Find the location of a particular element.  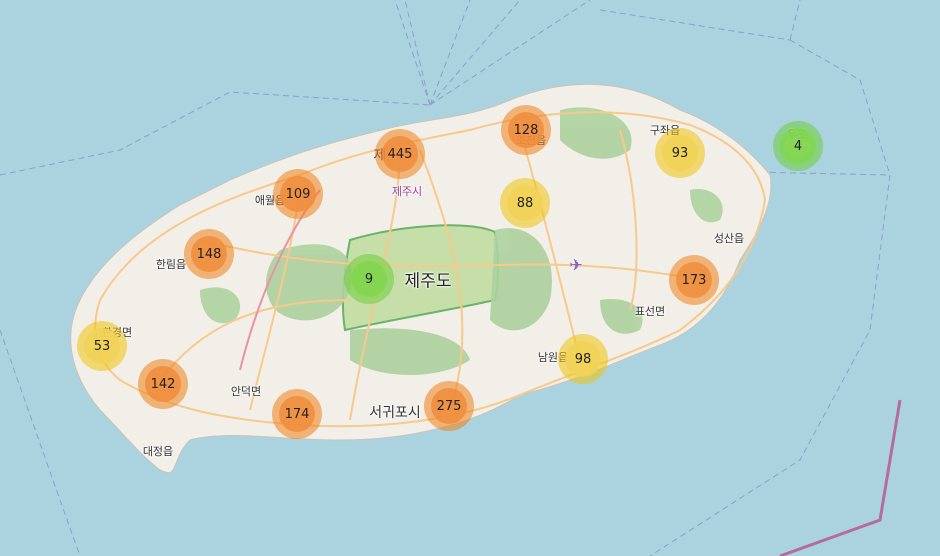

label-seongsan: 성산읍 is located at coordinates (729, 238).